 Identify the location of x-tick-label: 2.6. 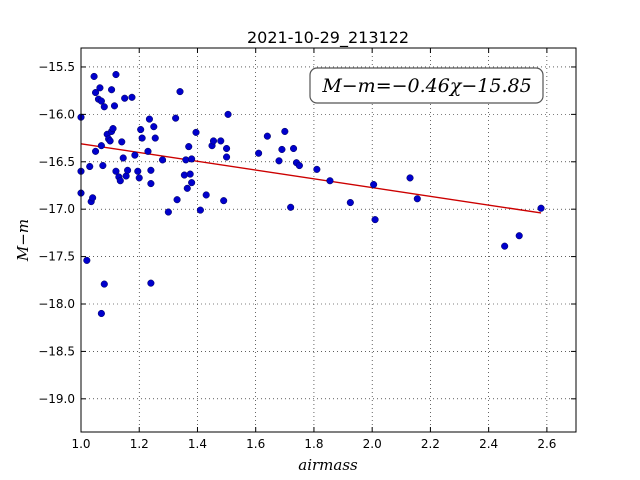
(546, 444).